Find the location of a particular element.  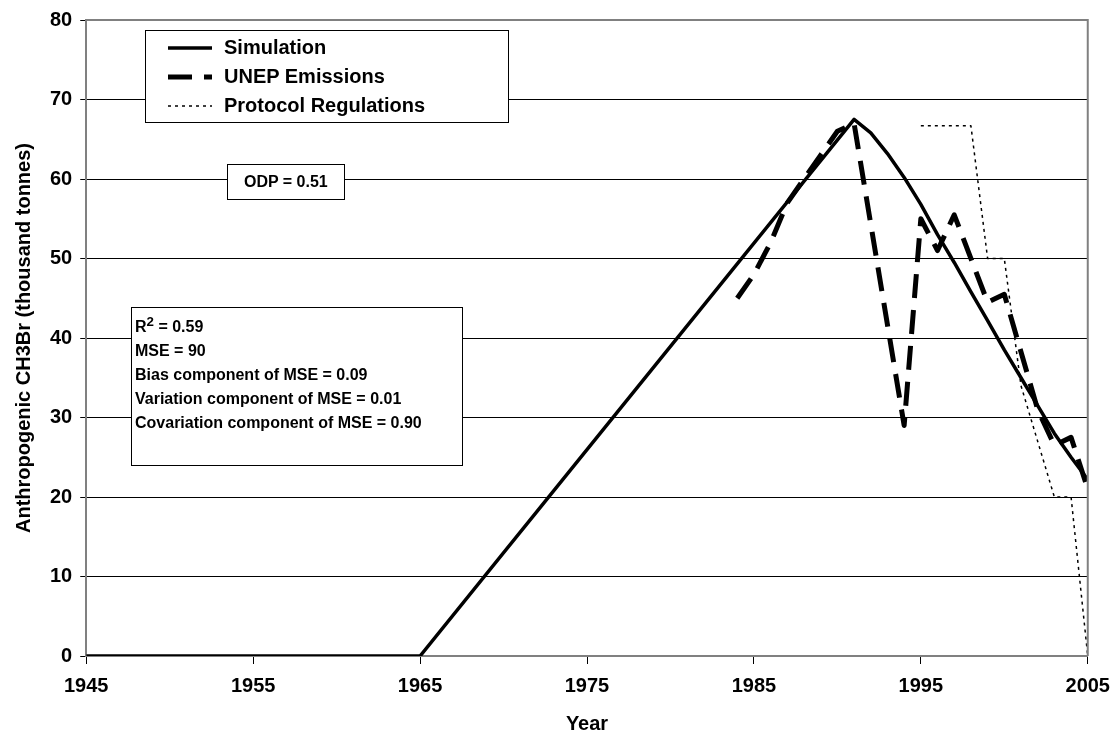

x-tick-label: 1965 is located at coordinates (420, 684).